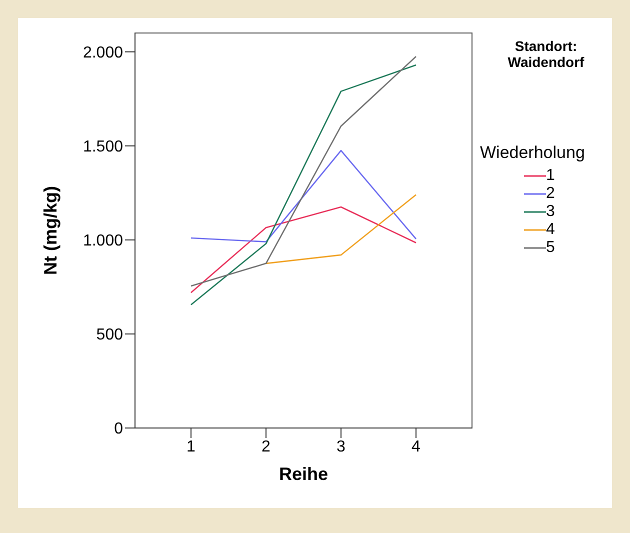  What do you see at coordinates (550, 212) in the screenshot?
I see `legend-label: 3` at bounding box center [550, 212].